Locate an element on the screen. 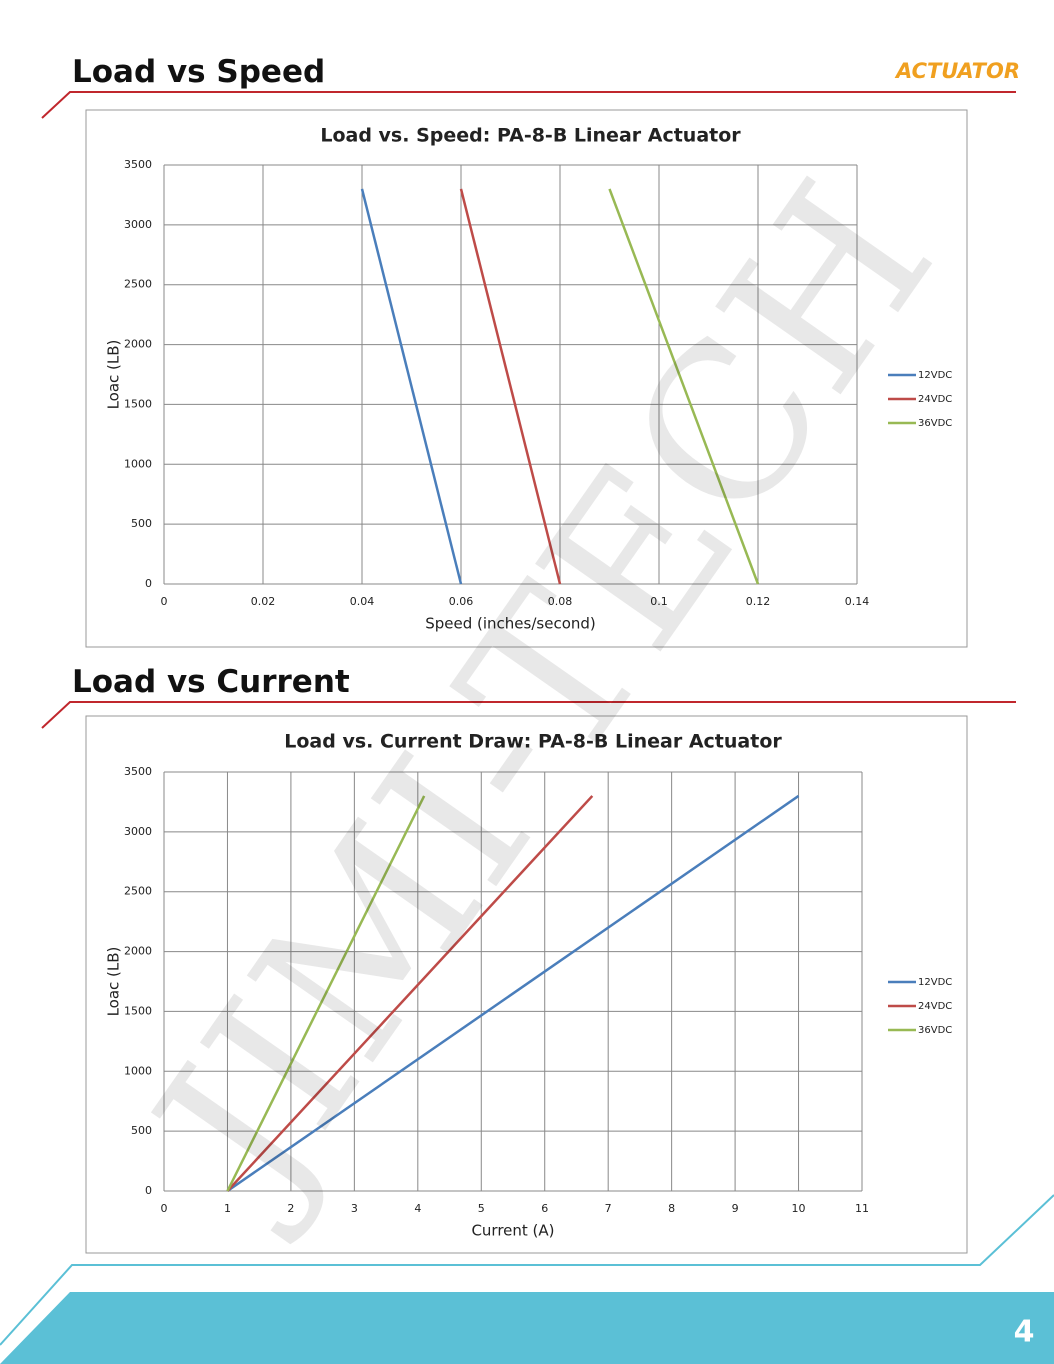  chart-title: Load vs. Speed: PA-8-B Linear Actuator is located at coordinates (530, 136).